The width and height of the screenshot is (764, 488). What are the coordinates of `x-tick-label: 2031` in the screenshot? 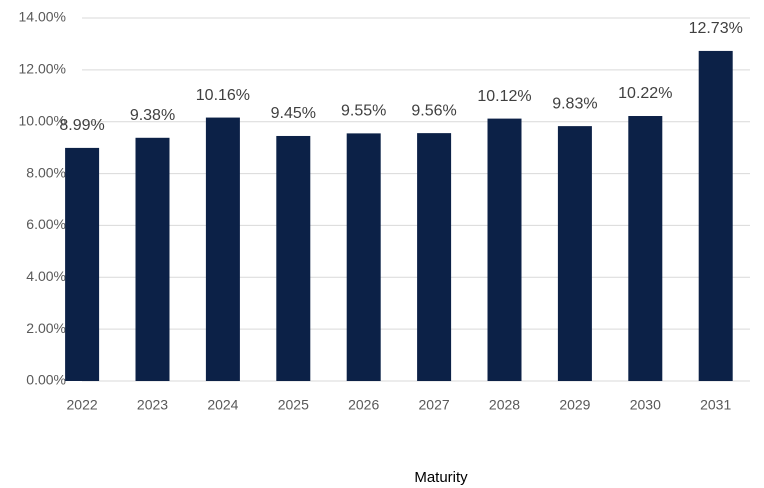 It's located at (715, 405).